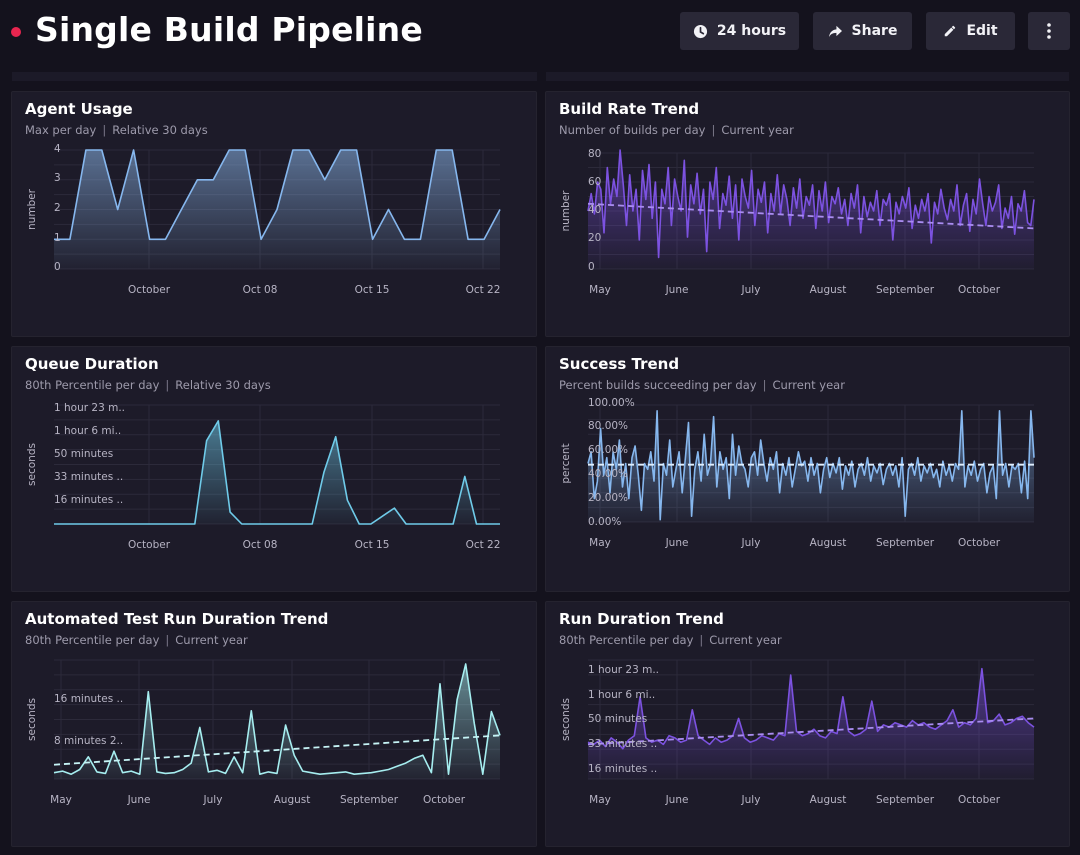  Describe the element at coordinates (700, 31) in the screenshot. I see `clock-icon` at that location.